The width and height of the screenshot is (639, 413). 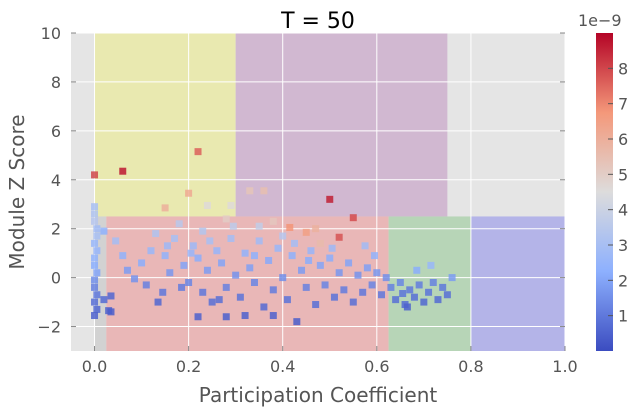 I want to click on colorbar-offset-label: 1e−9, so click(x=600, y=20).